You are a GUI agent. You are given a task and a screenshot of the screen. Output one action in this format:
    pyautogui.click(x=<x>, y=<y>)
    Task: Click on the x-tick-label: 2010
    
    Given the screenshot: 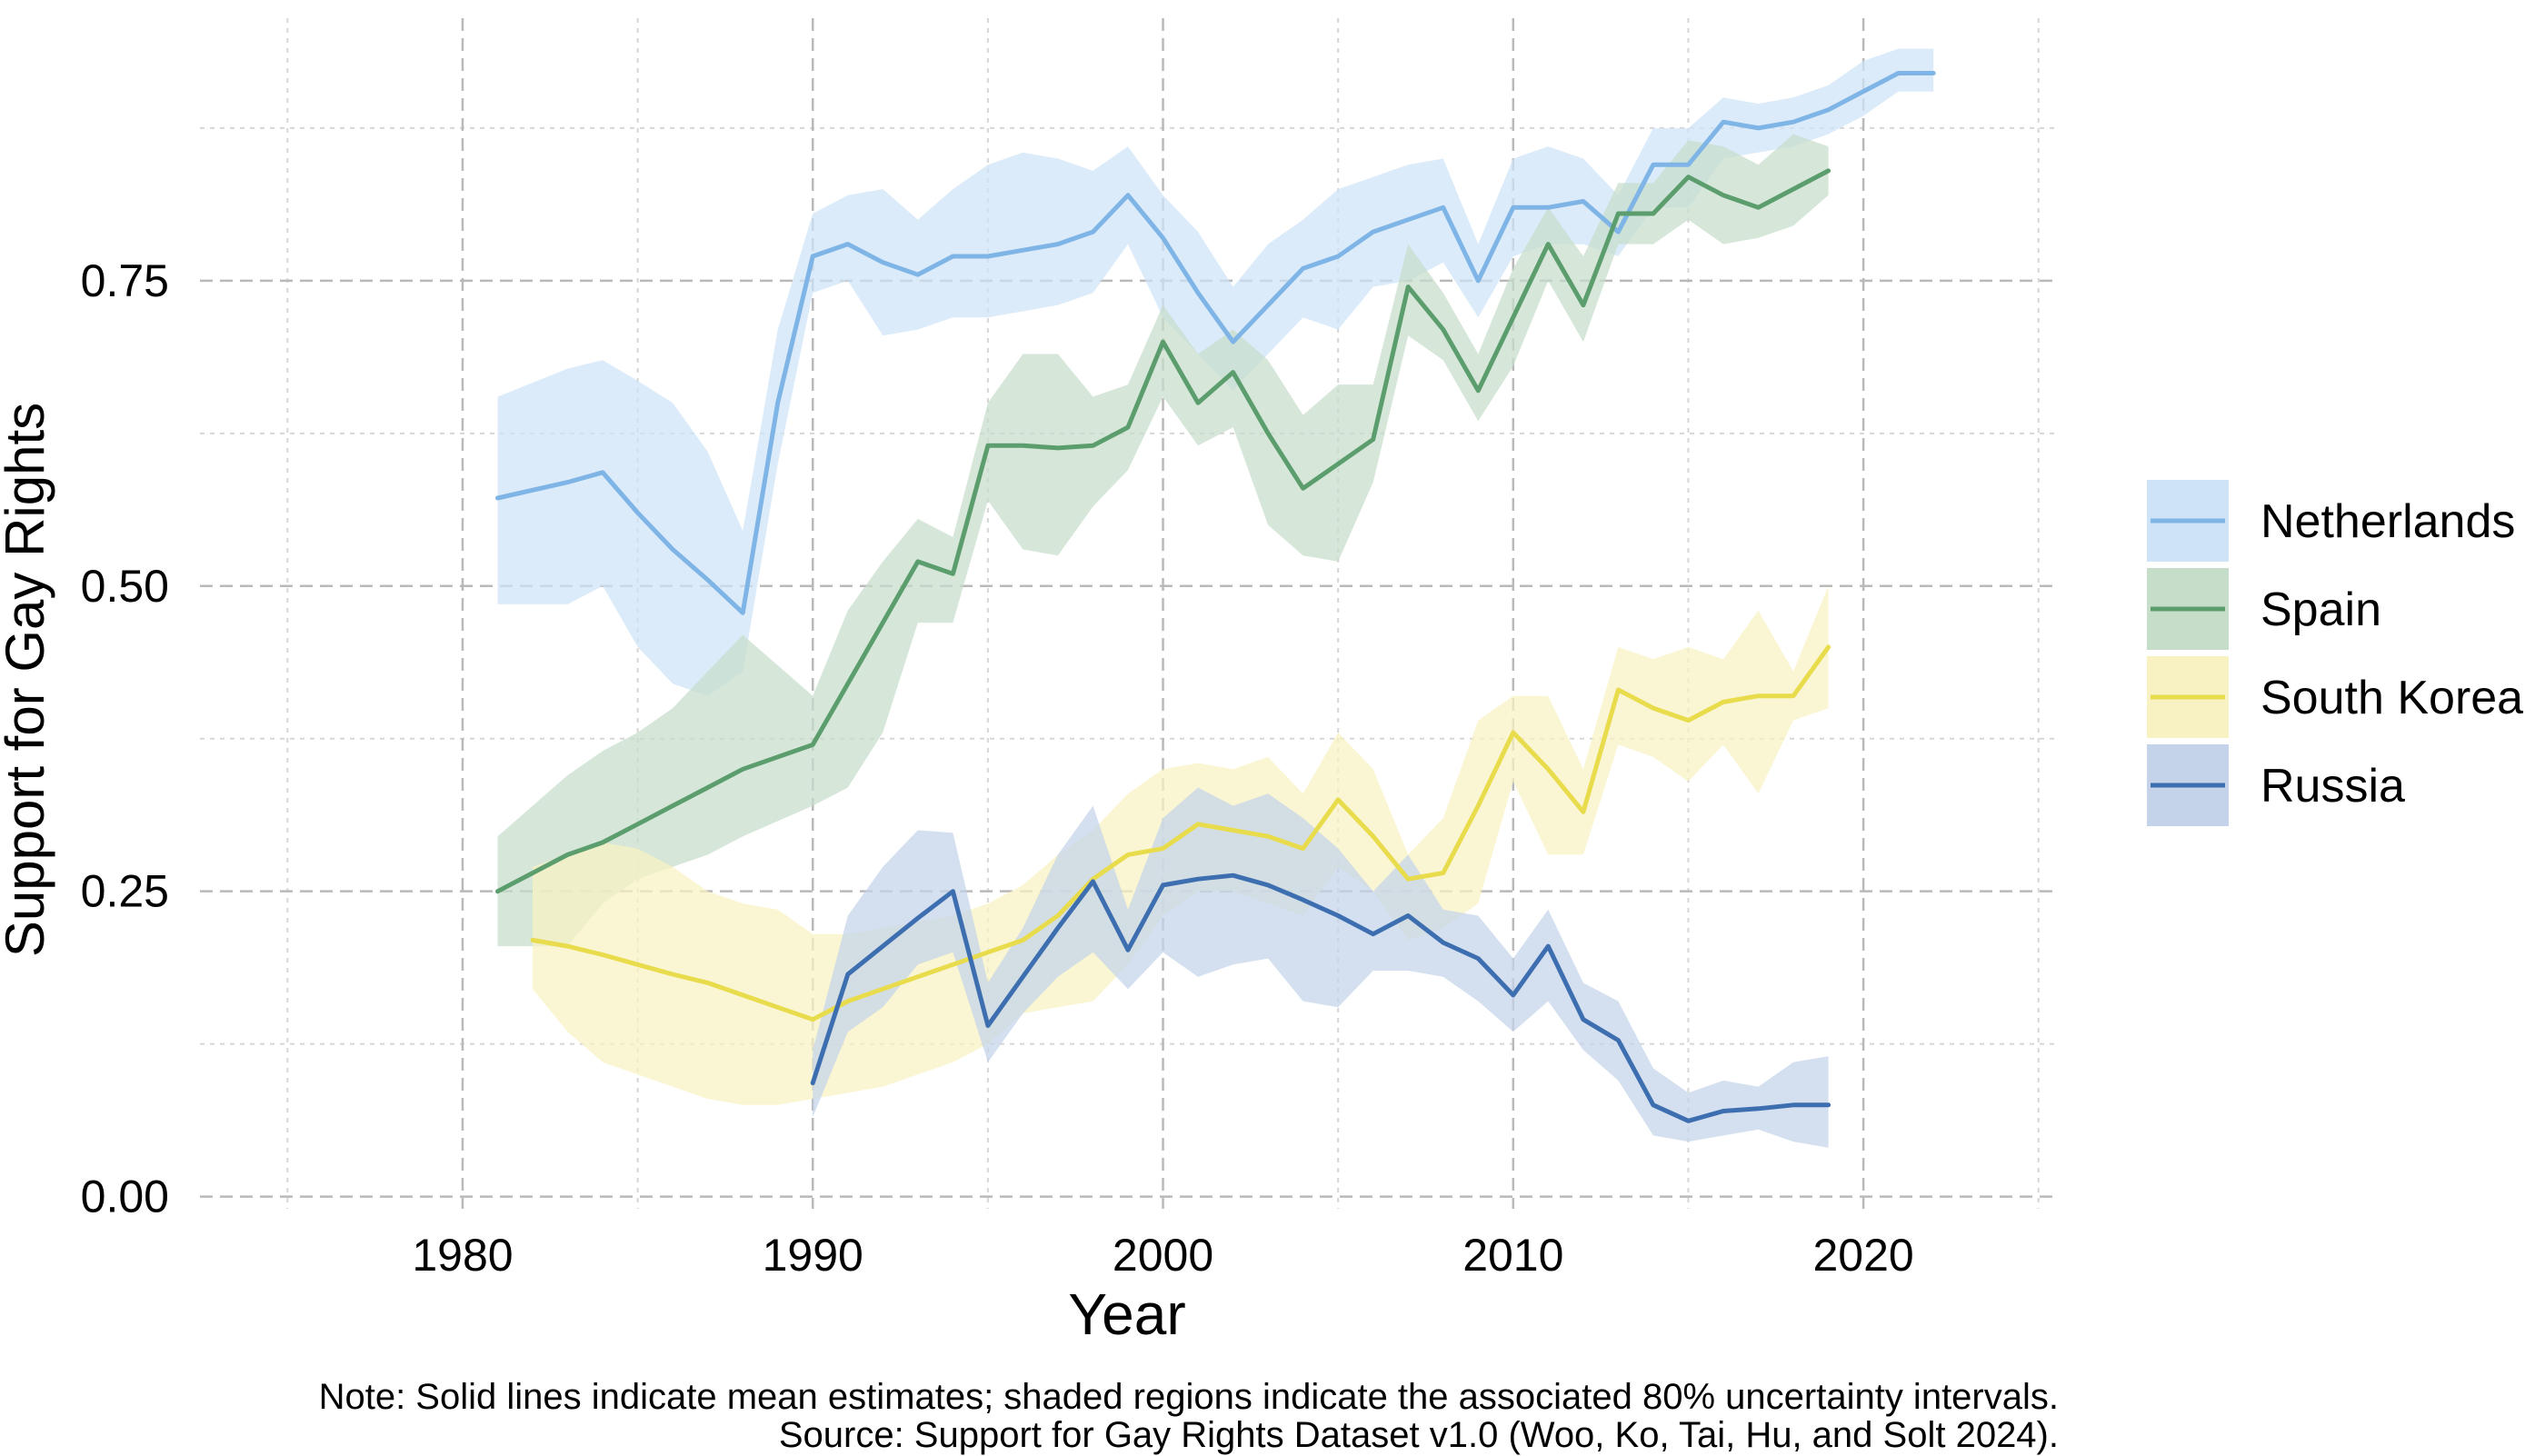 What is the action you would take?
    pyautogui.click(x=1512, y=1256)
    